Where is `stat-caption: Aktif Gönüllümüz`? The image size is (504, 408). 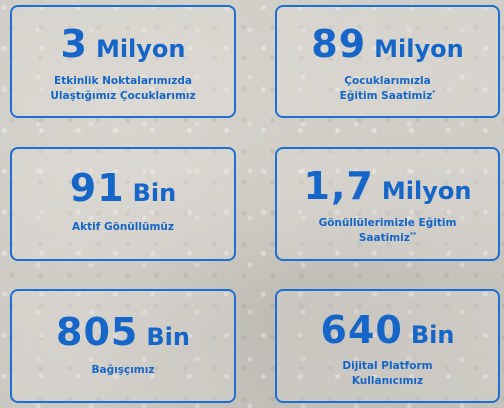 stat-caption: Aktif Gönüllümüz is located at coordinates (123, 227).